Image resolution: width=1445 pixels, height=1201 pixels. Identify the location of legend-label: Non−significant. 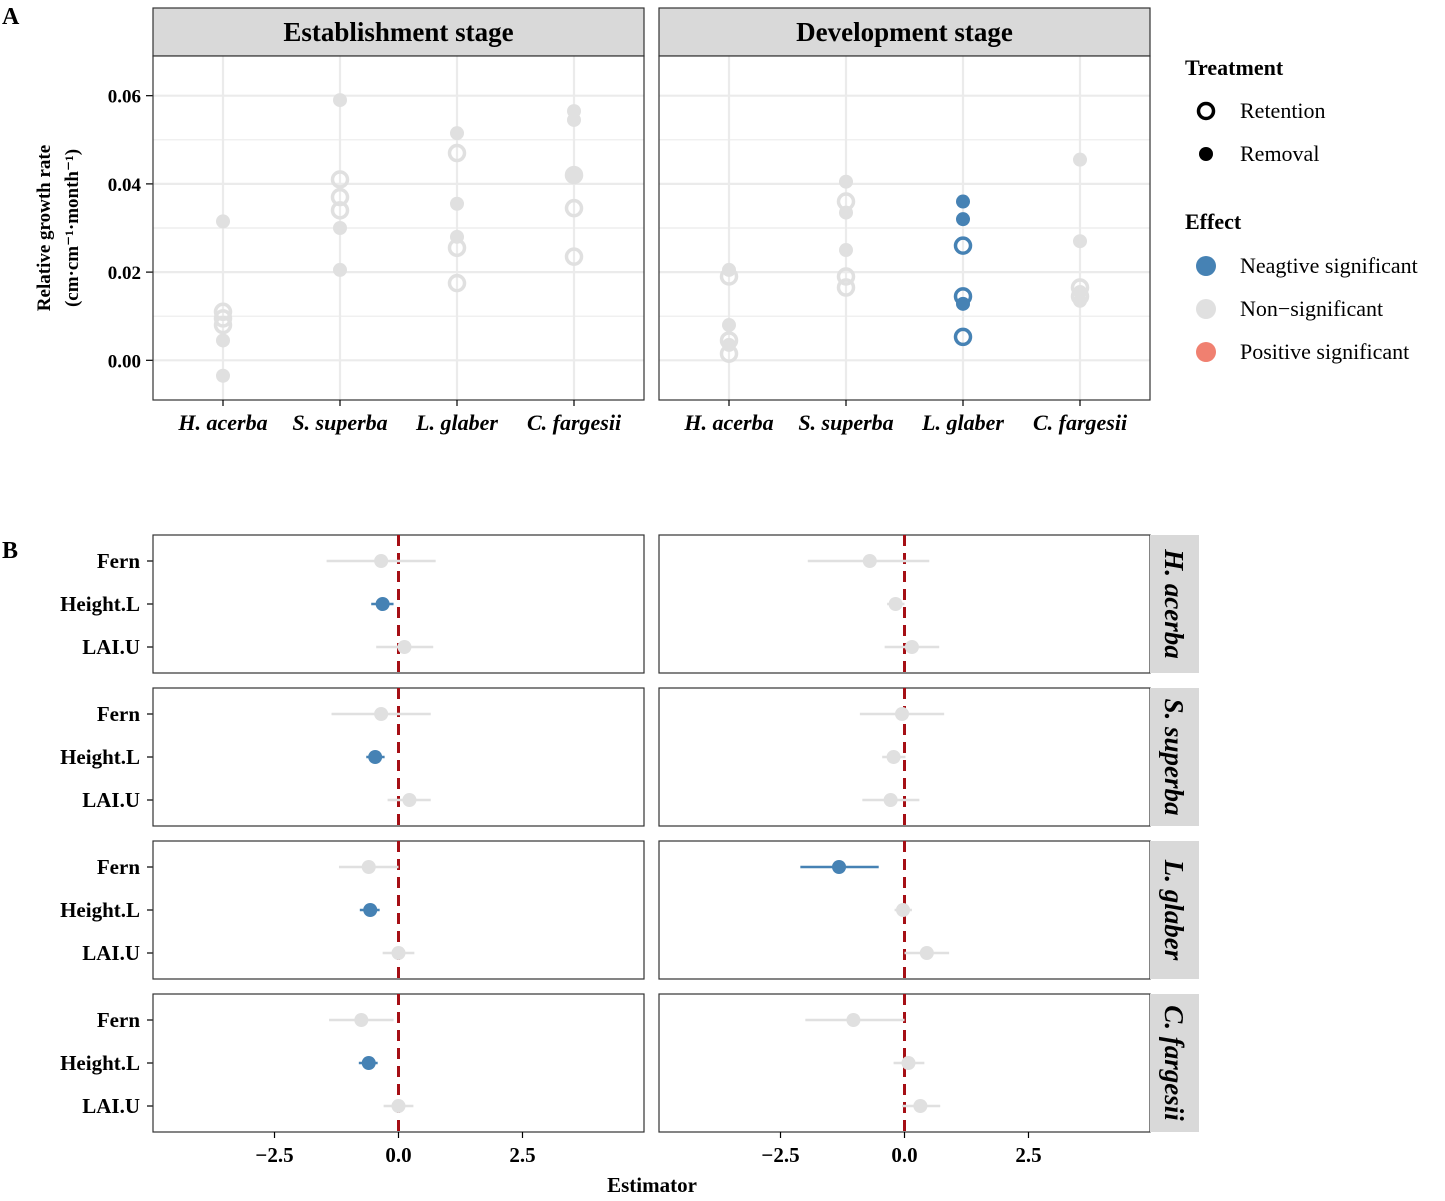
(1311, 308).